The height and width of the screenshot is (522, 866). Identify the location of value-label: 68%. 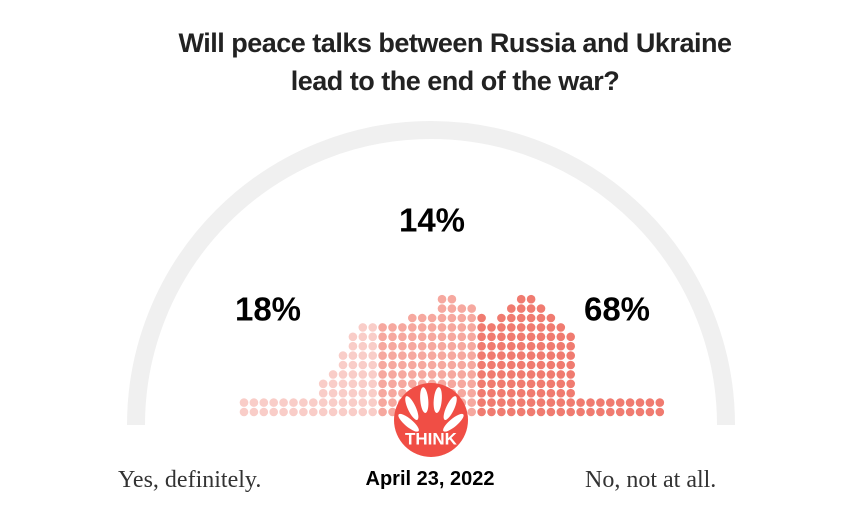
(617, 309).